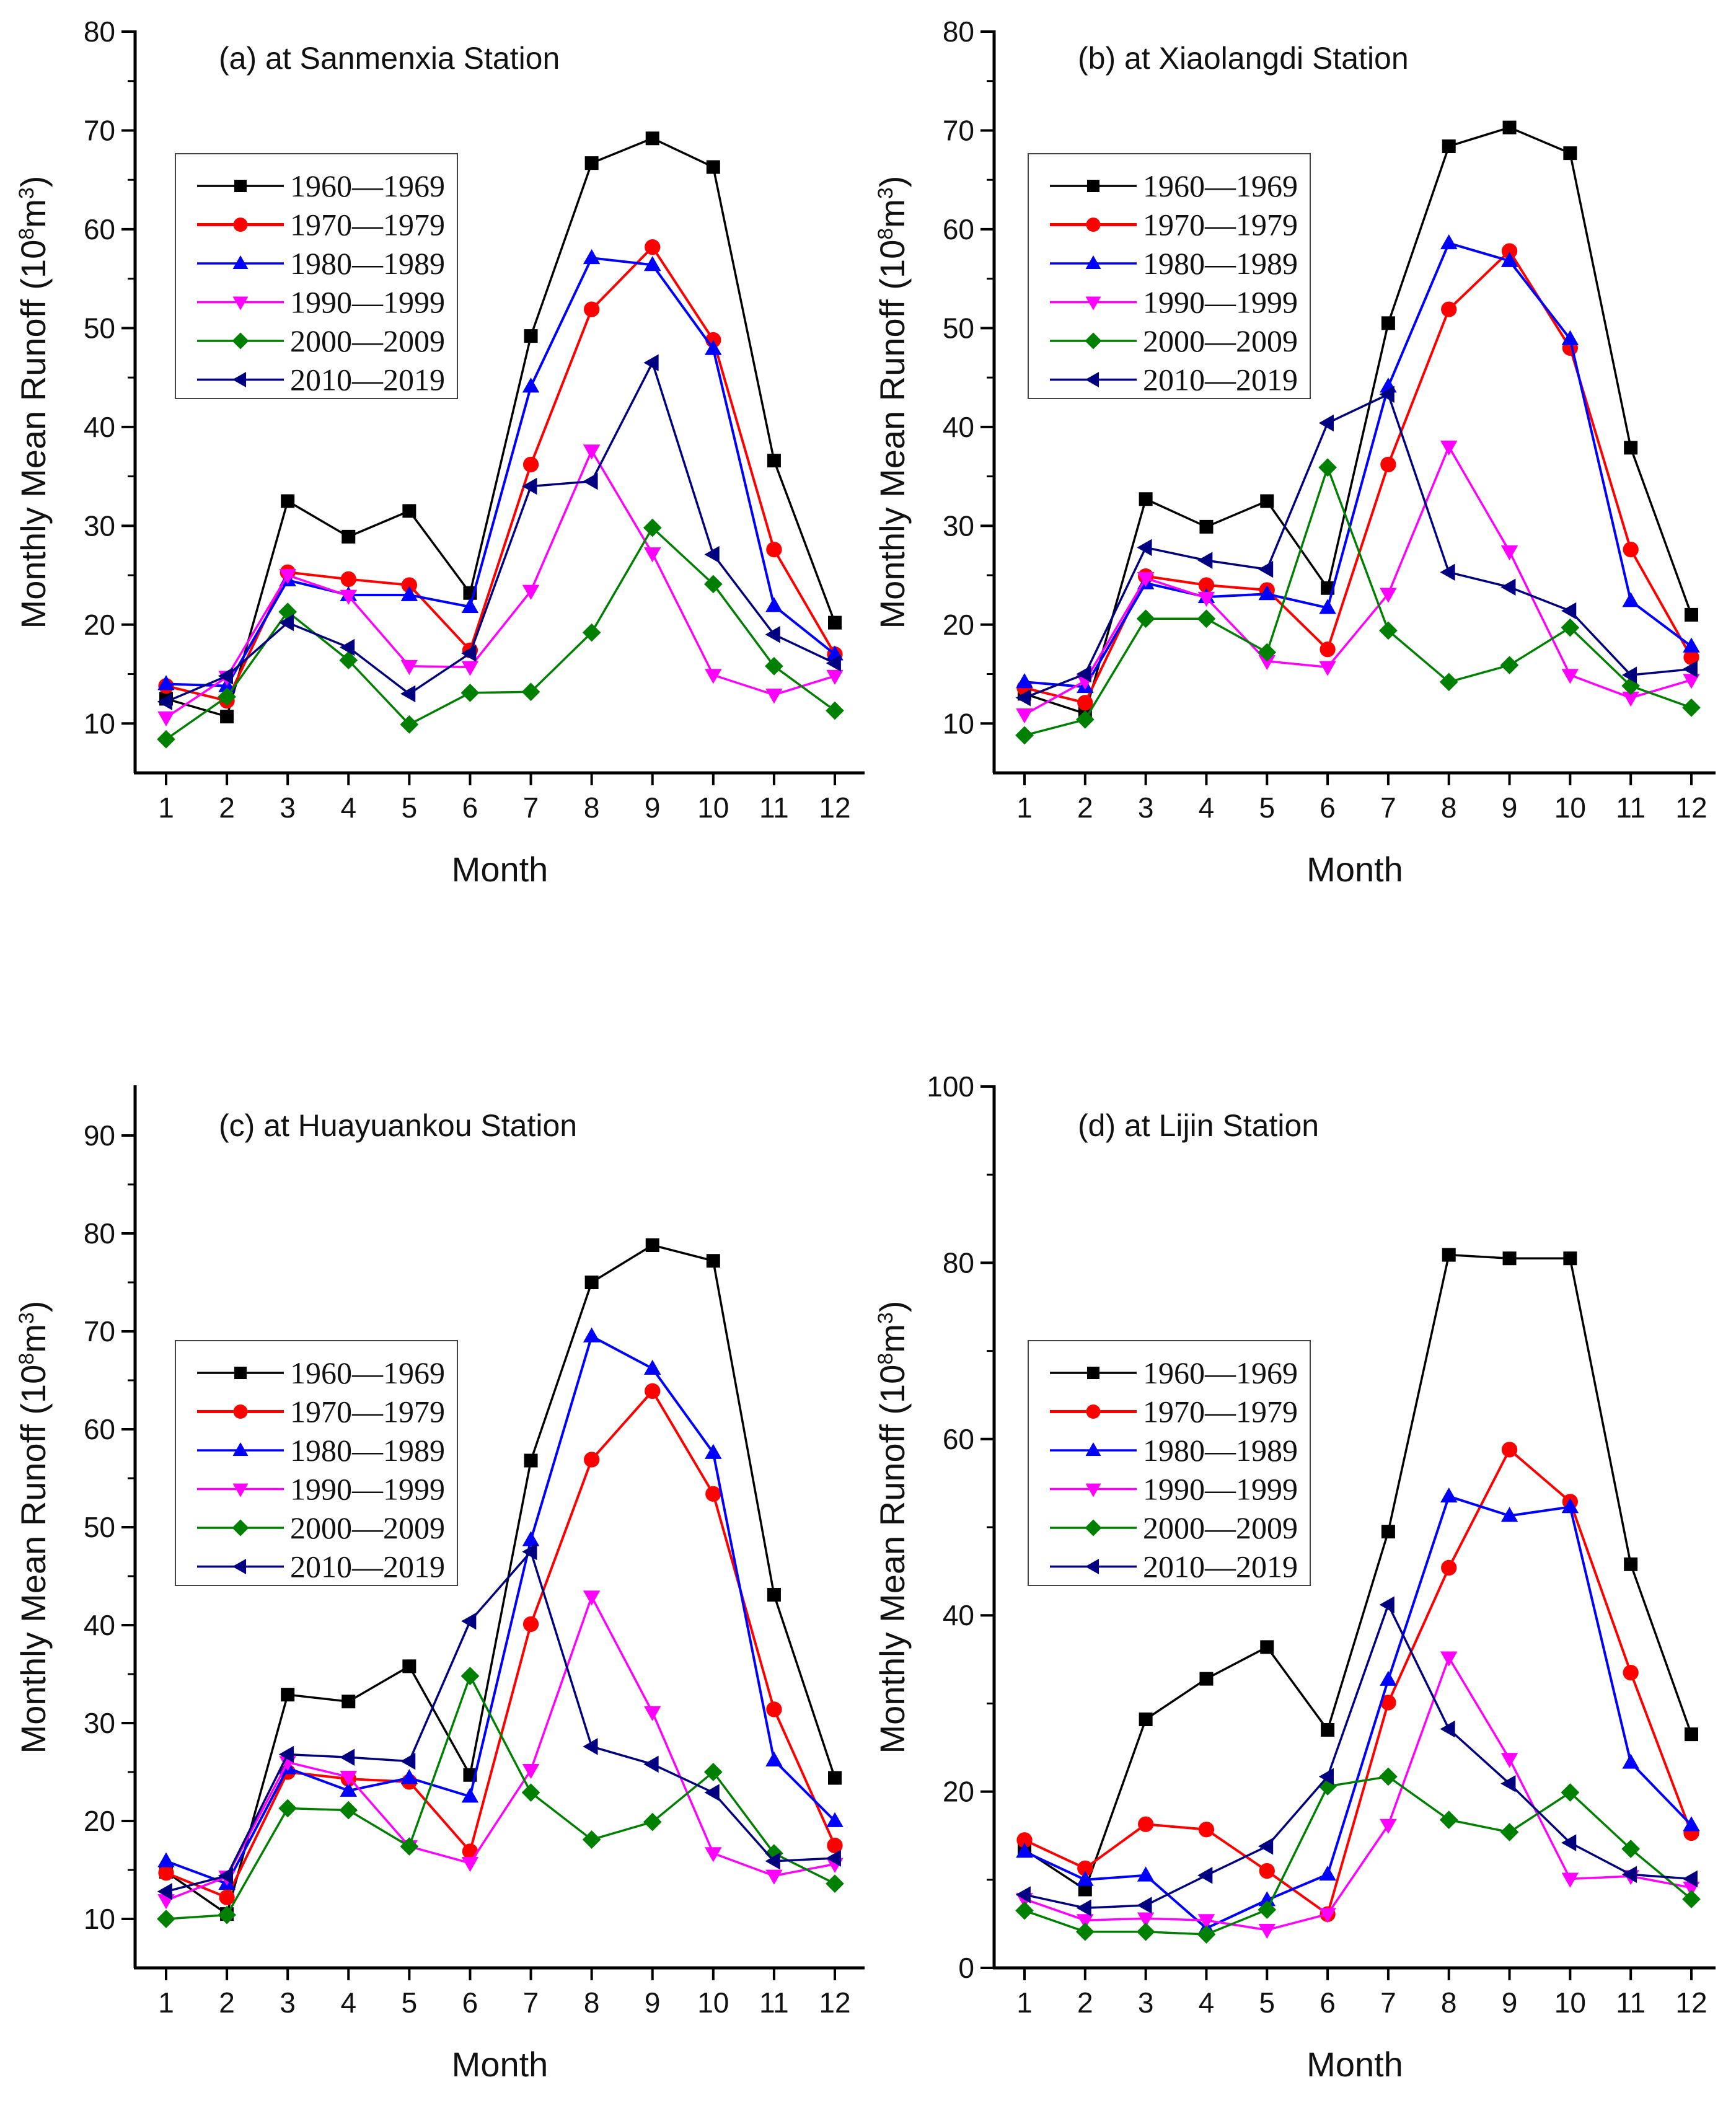 This screenshot has width=1736, height=2103. I want to click on legend-label: 2000—2009, so click(367, 1527).